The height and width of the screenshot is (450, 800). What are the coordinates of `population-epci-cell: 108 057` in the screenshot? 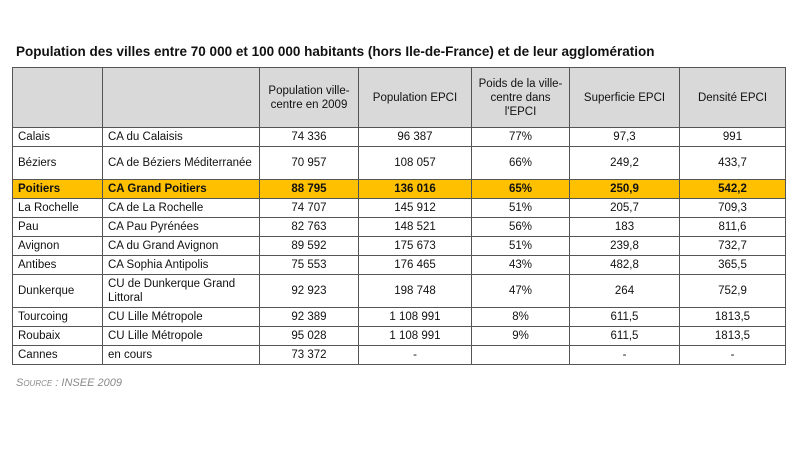 It's located at (415, 163).